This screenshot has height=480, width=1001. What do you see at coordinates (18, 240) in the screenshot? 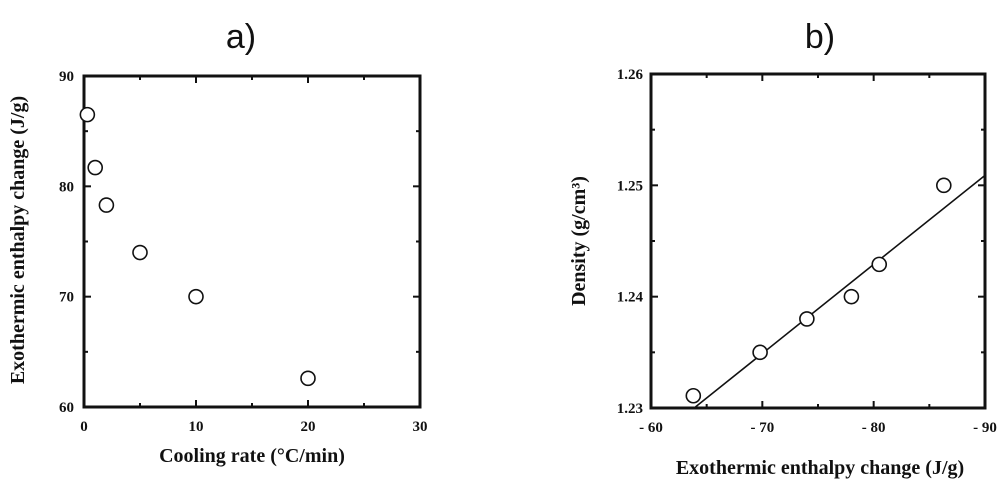
I see `chart-a-y-axis-title: Exothermic enthalpy change (J/g)` at bounding box center [18, 240].